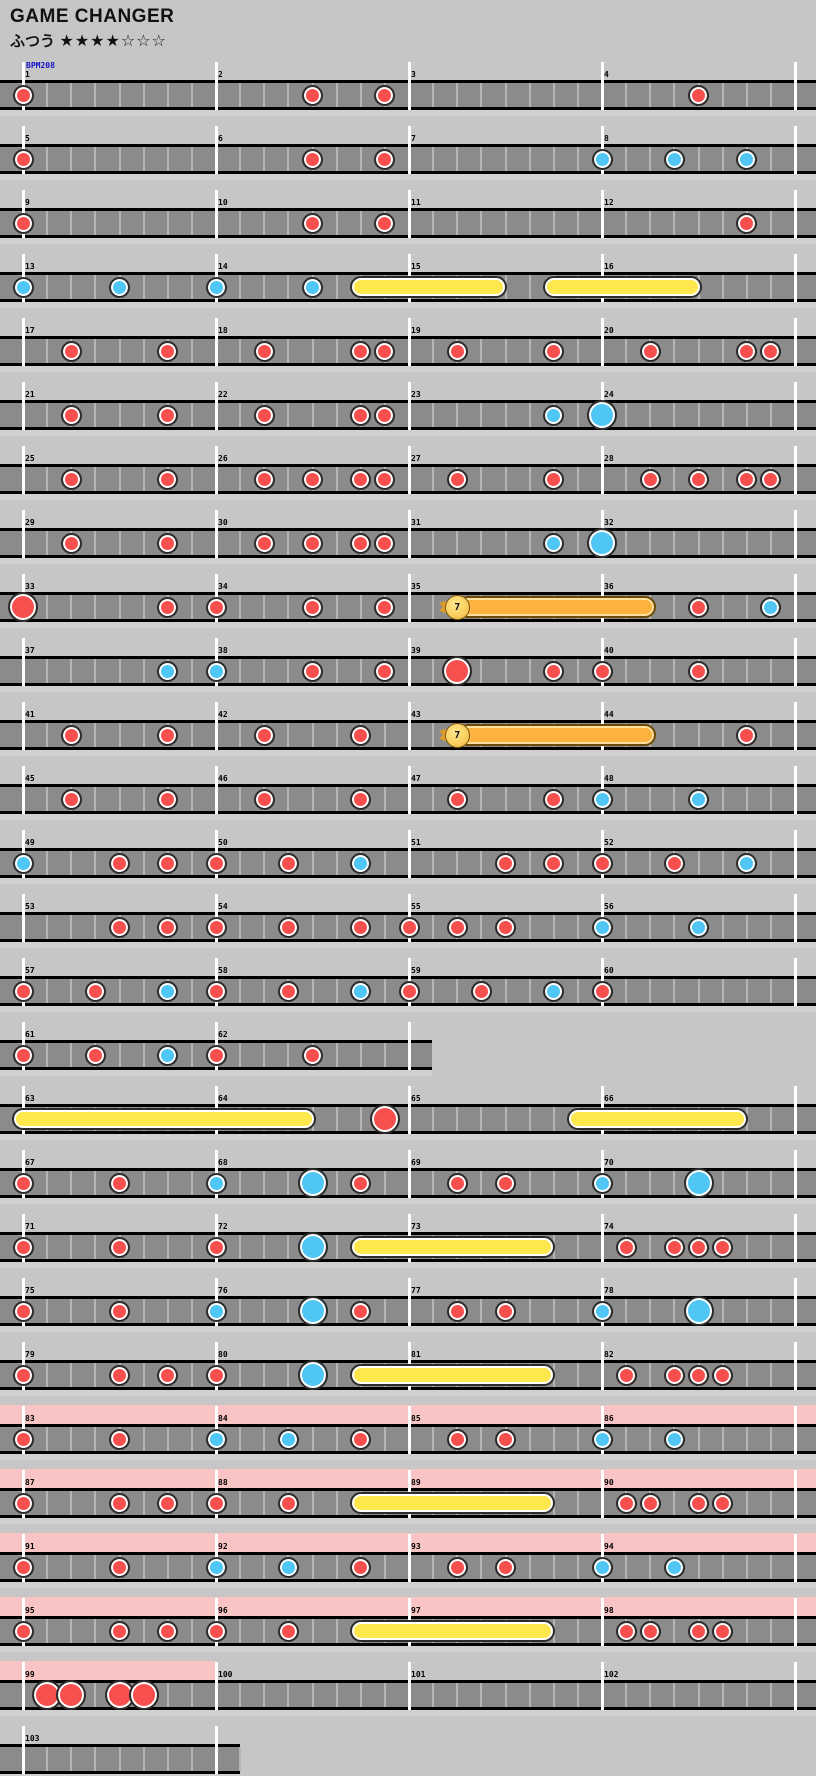  What do you see at coordinates (416, 970) in the screenshot?
I see `measure-number: 59` at bounding box center [416, 970].